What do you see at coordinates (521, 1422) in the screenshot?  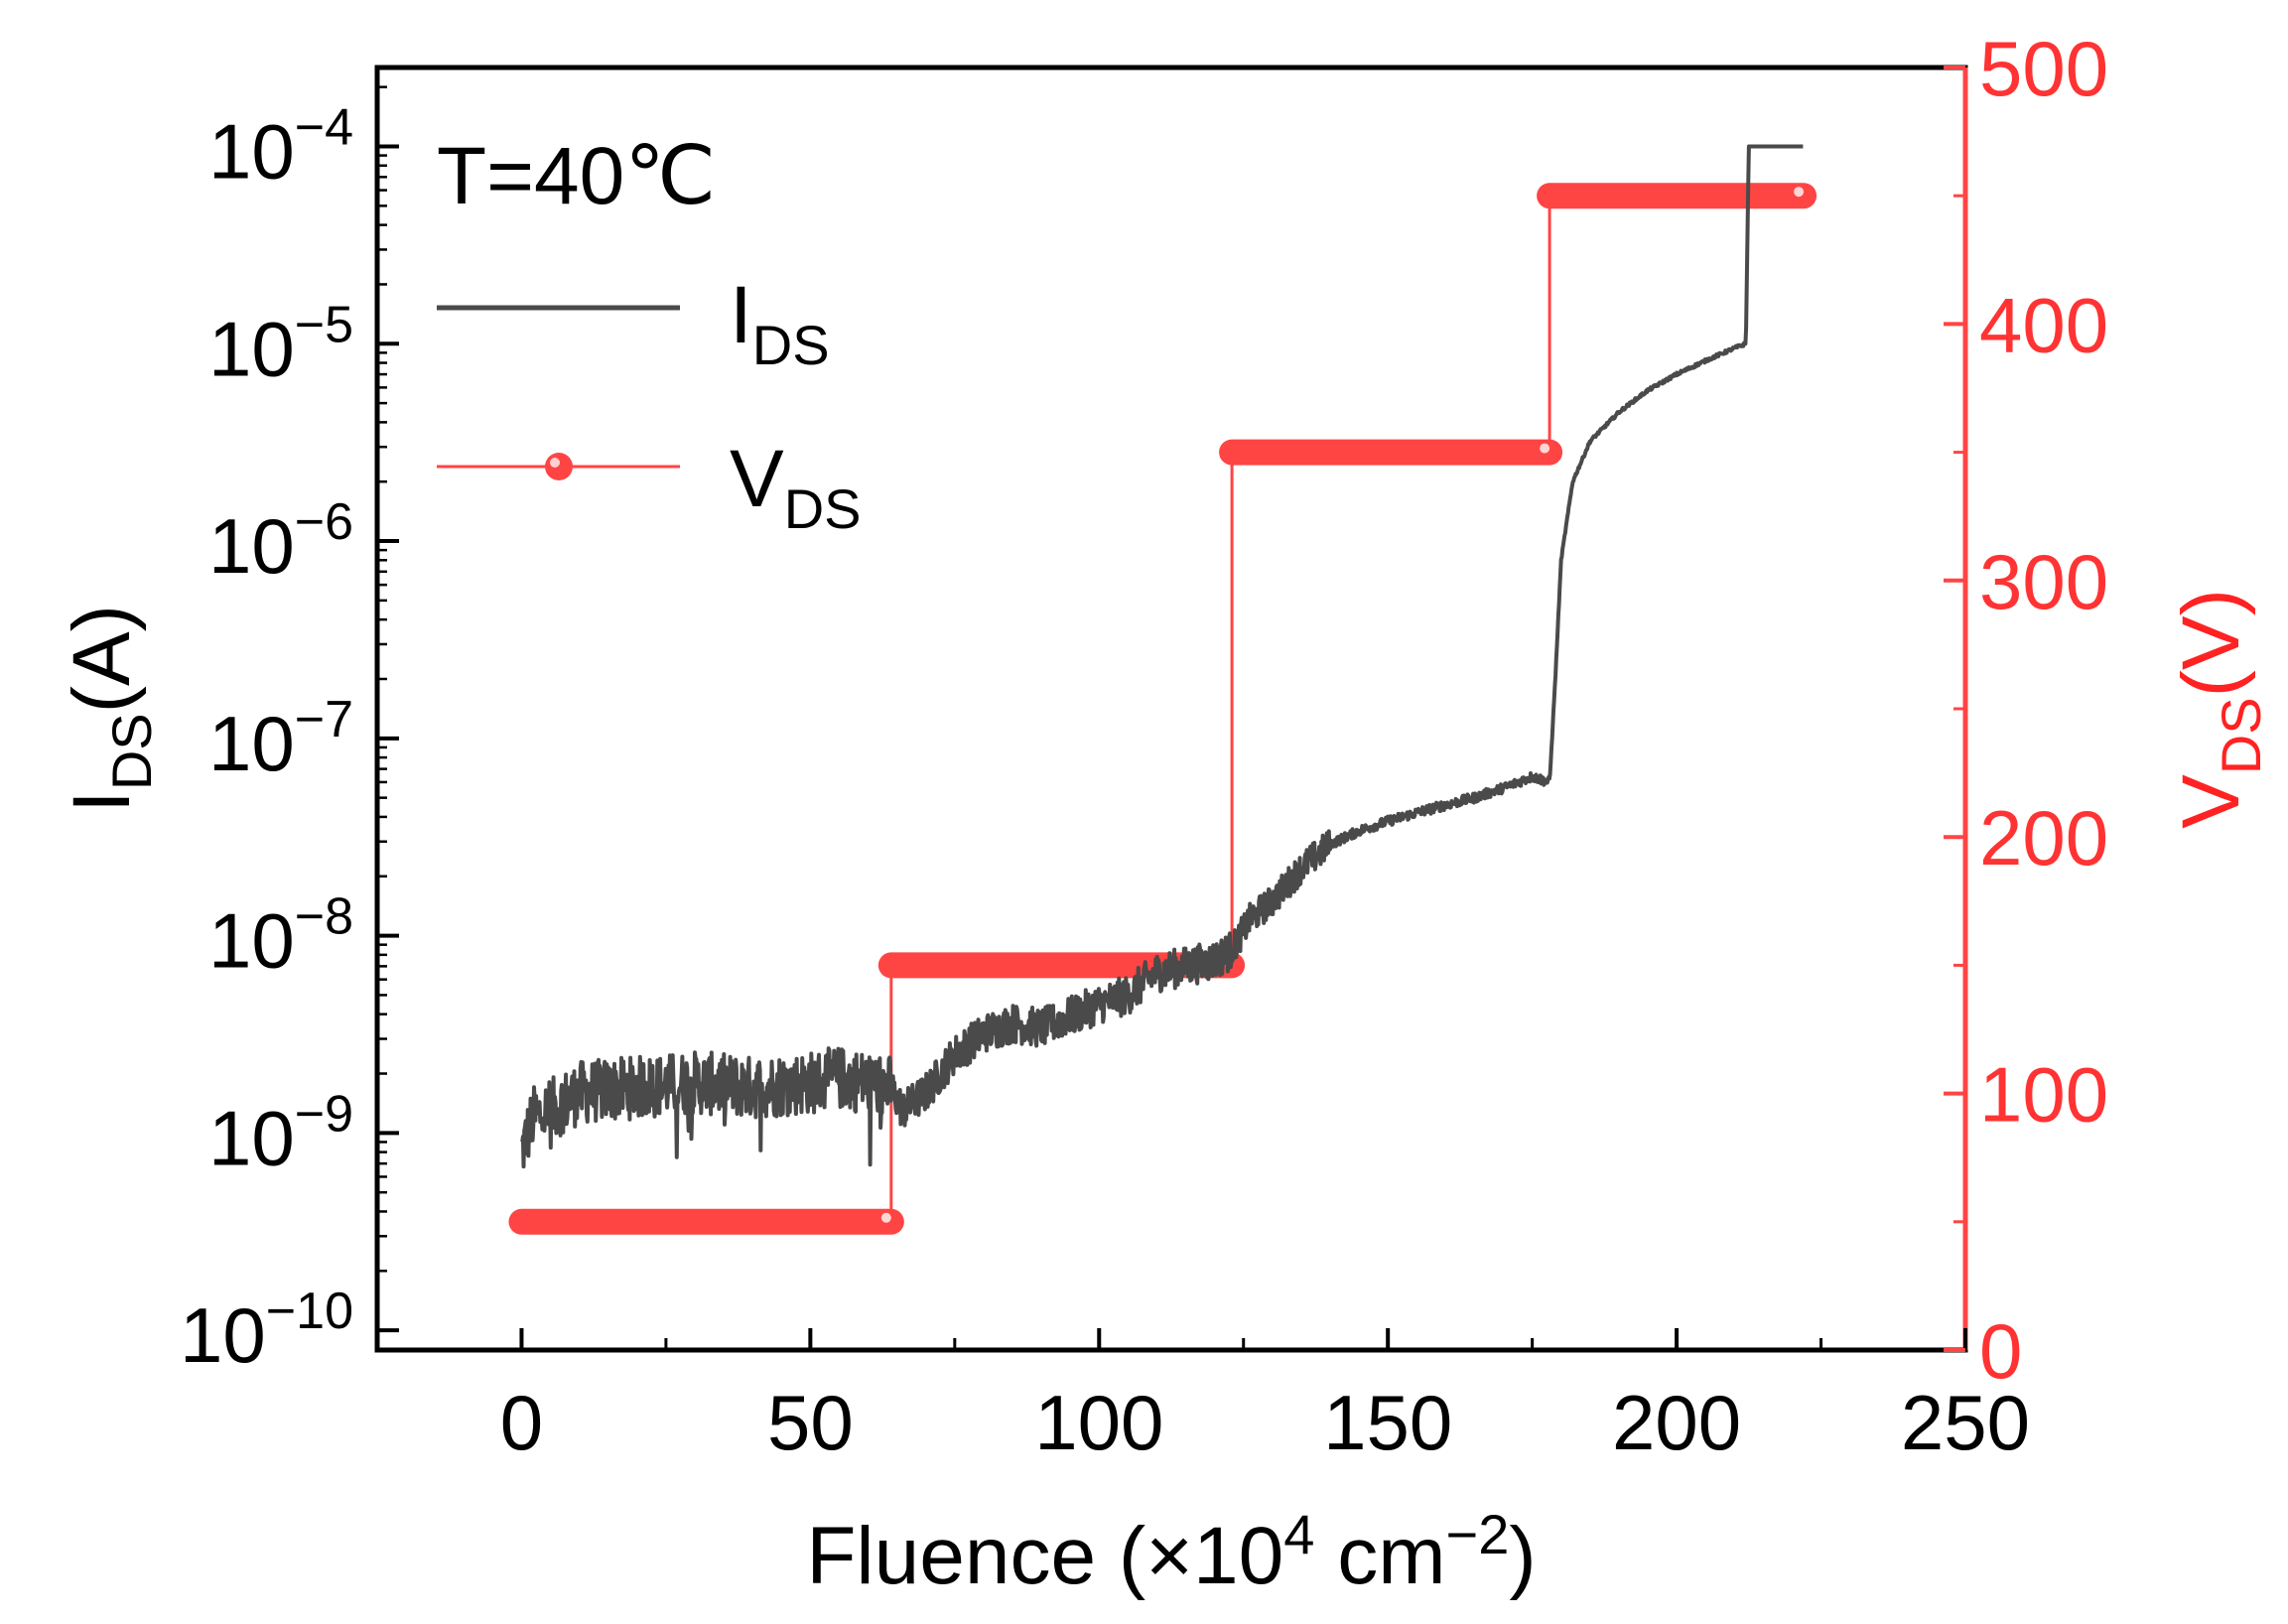 I see `x-tick-label: 0` at bounding box center [521, 1422].